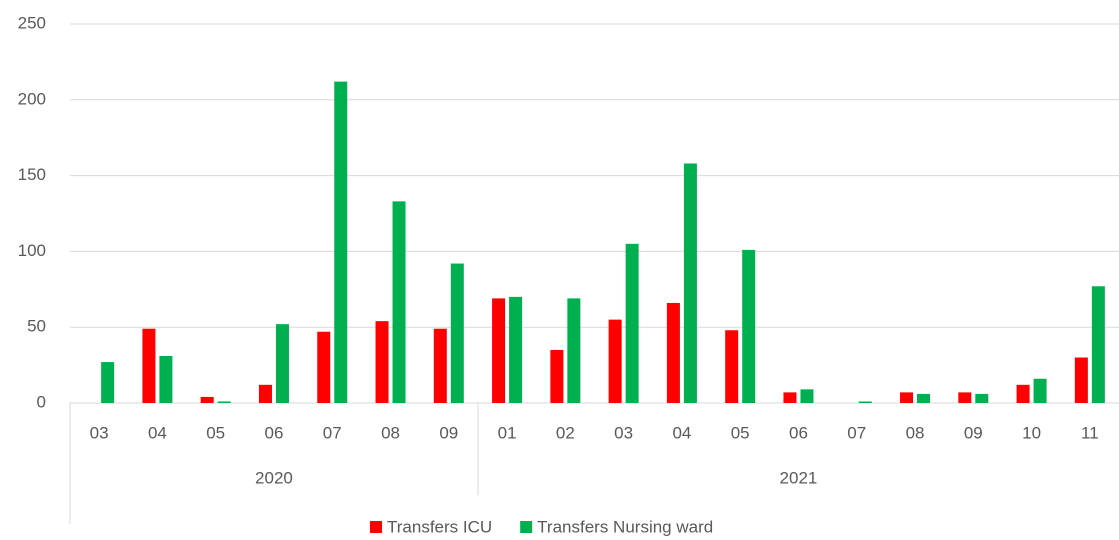 The width and height of the screenshot is (1119, 540). Describe the element at coordinates (32, 22) in the screenshot. I see `y-tick-label: 250` at that location.